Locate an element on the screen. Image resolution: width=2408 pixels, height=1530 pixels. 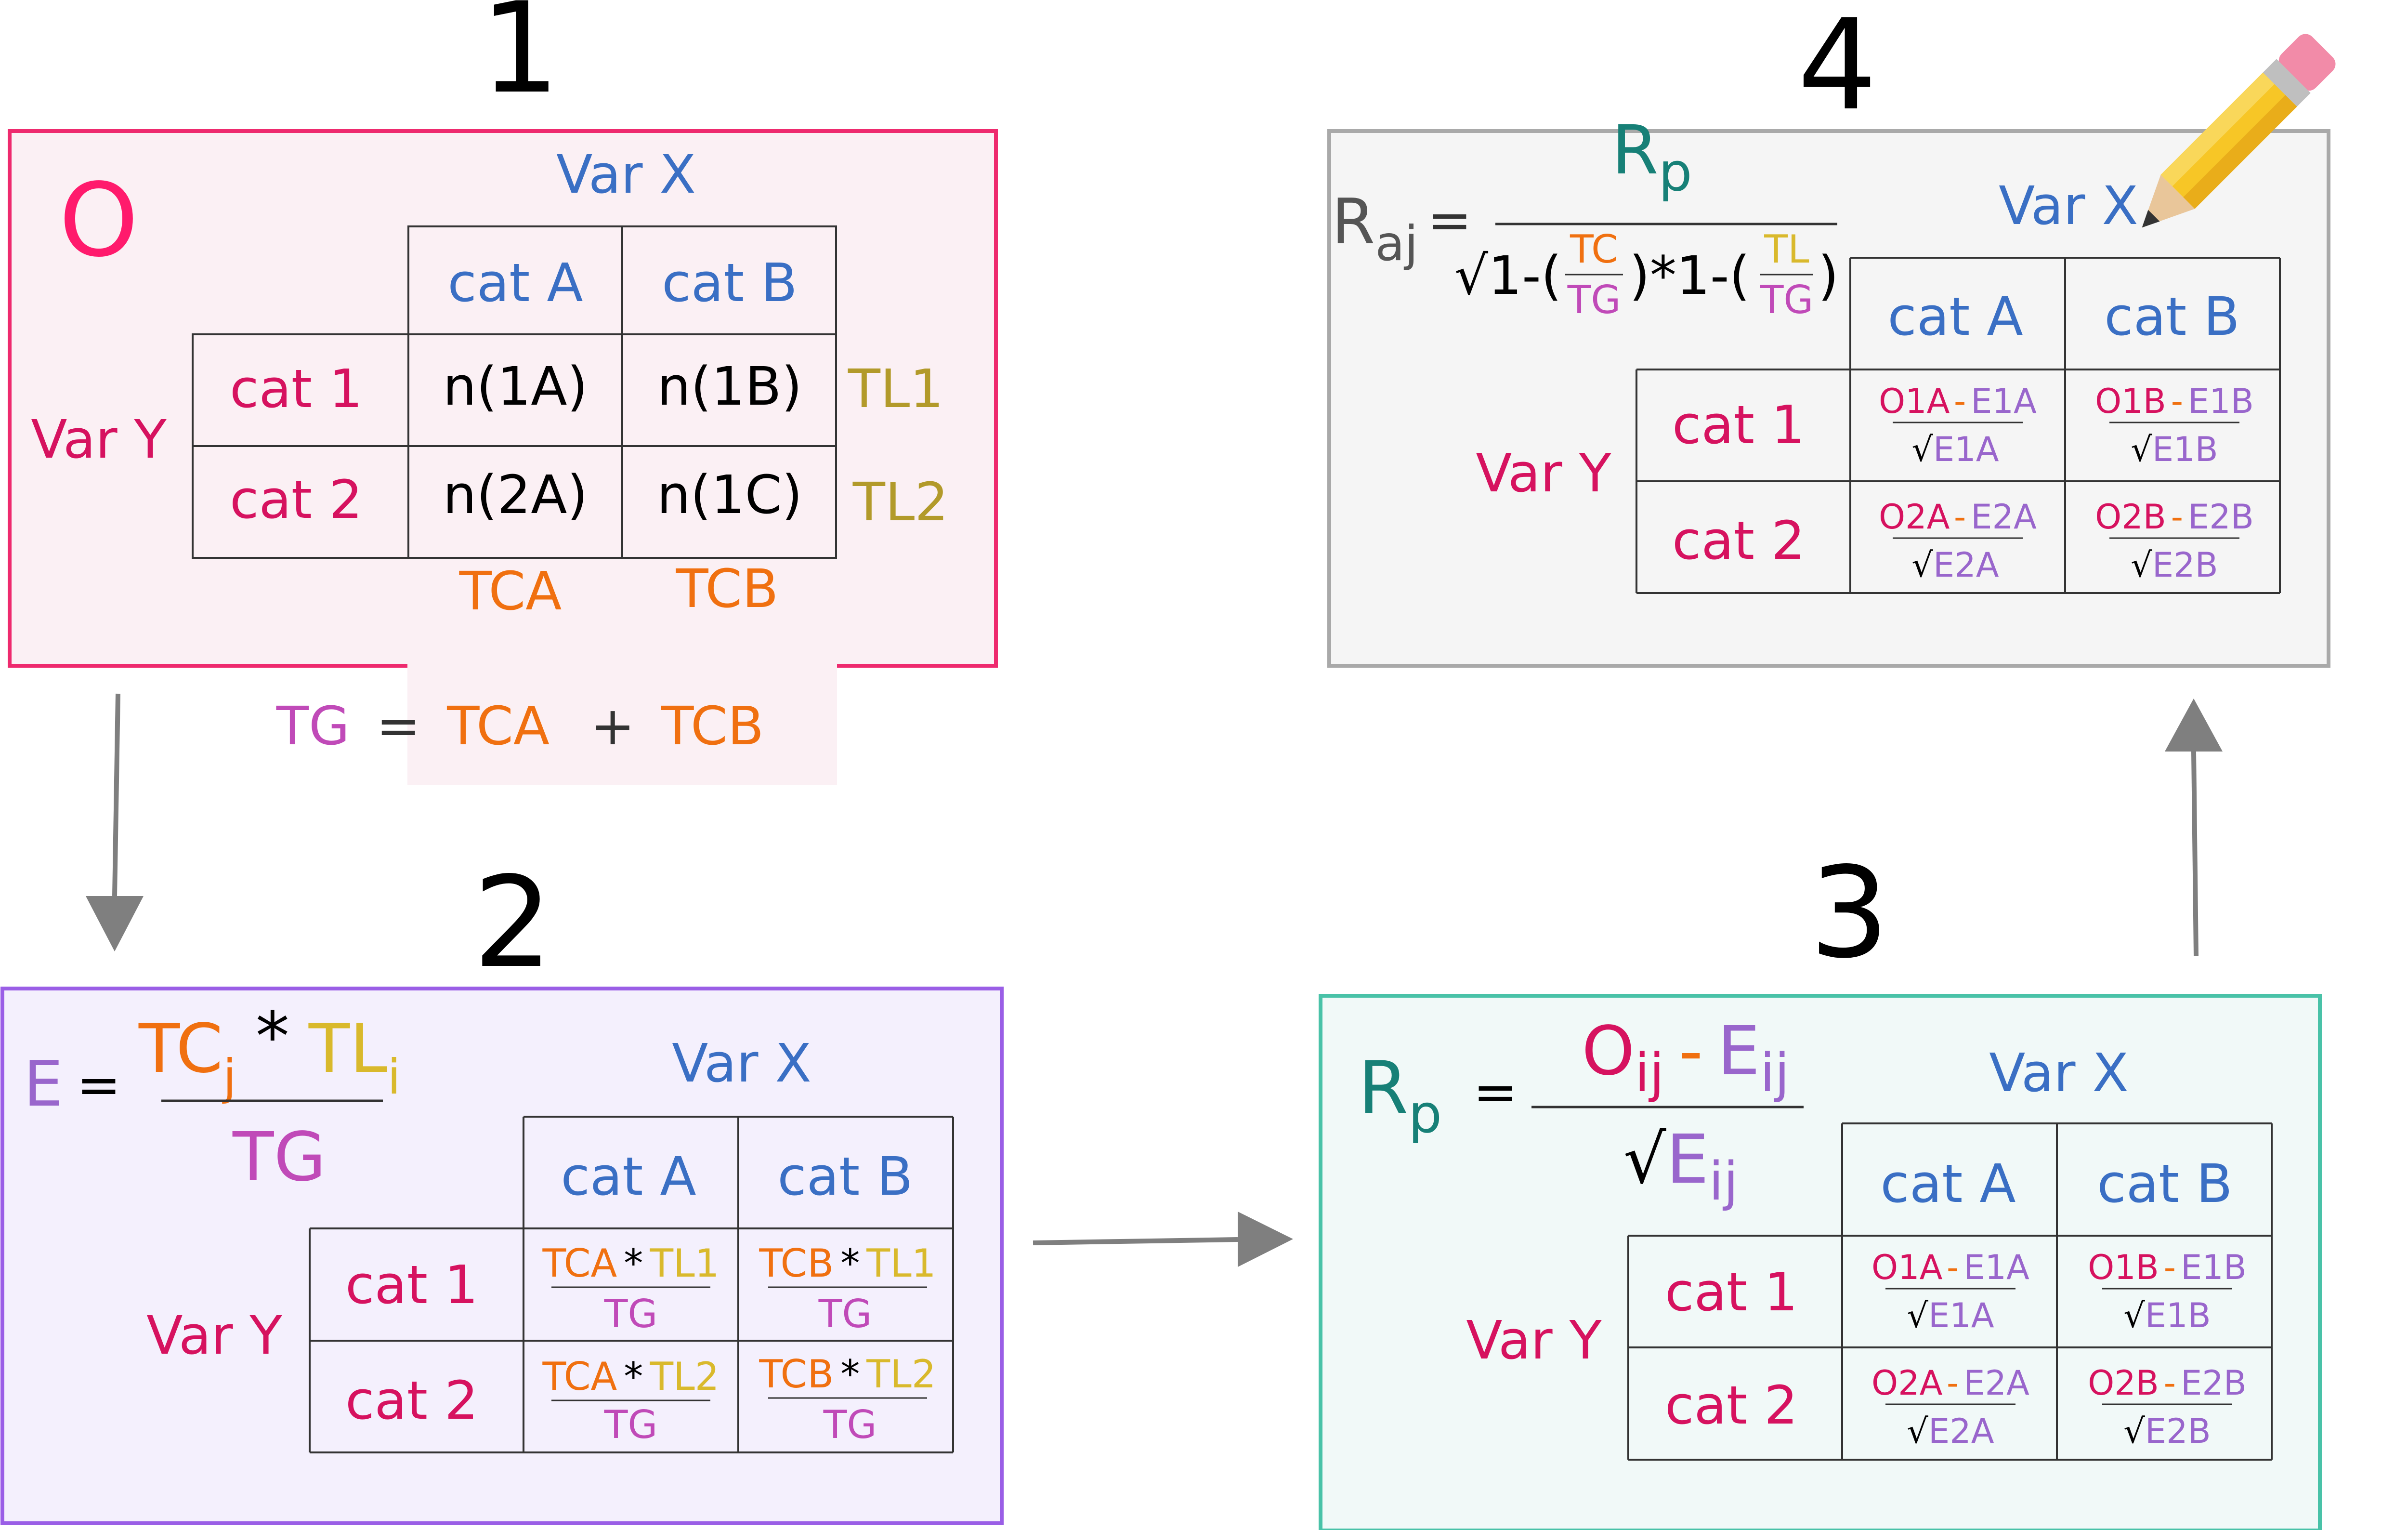
adjusted-tg-1: TG is located at coordinates (1594, 299).